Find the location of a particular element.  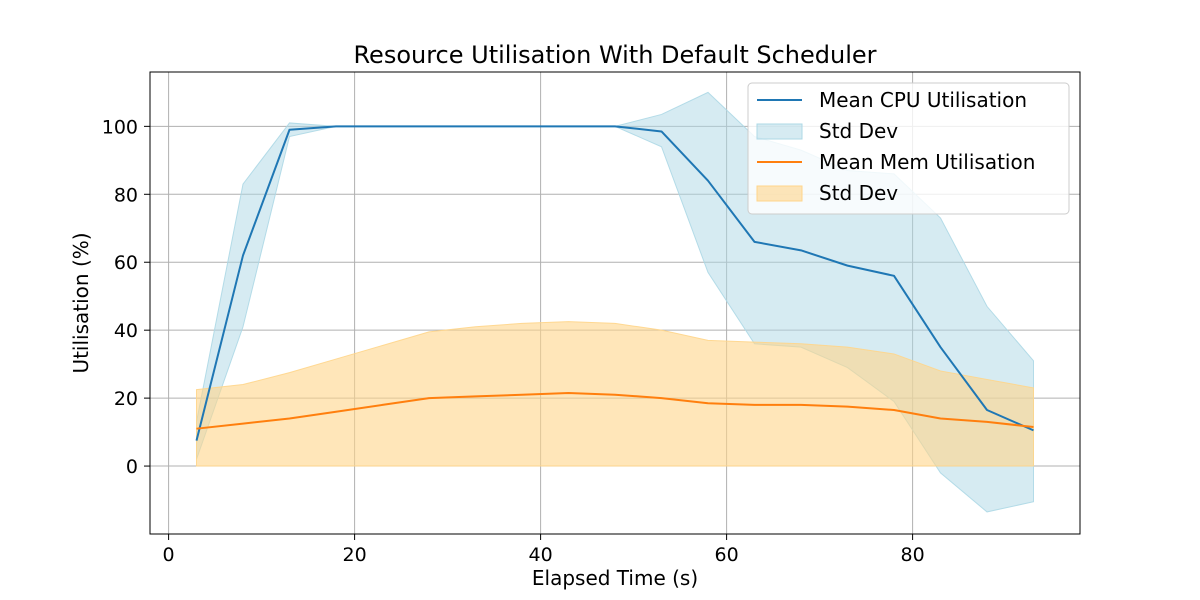

x-tick-label: 0 is located at coordinates (169, 555).